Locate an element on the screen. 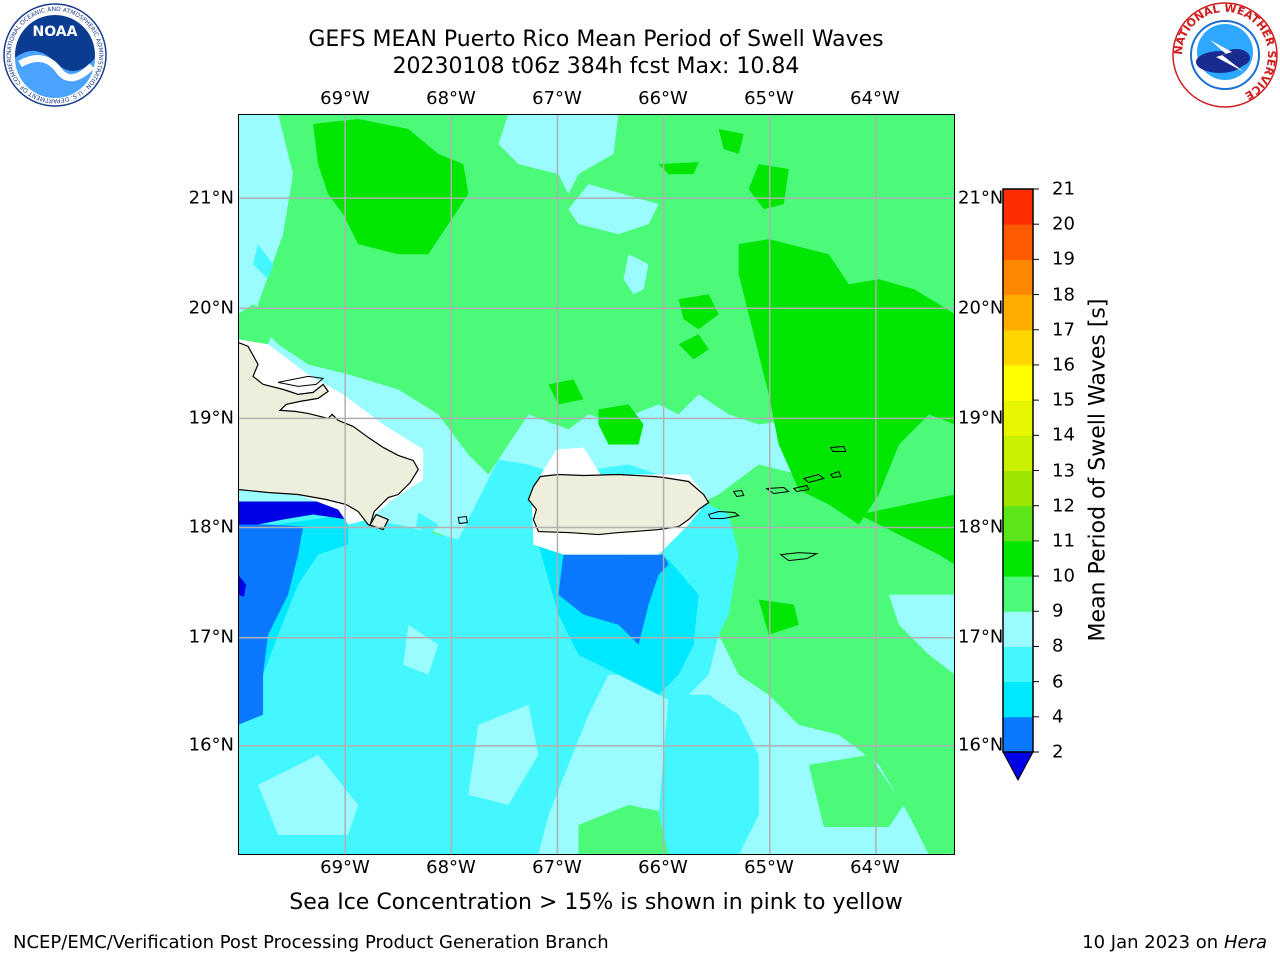  colorbar-tick-label: 15 is located at coordinates (1063, 400).